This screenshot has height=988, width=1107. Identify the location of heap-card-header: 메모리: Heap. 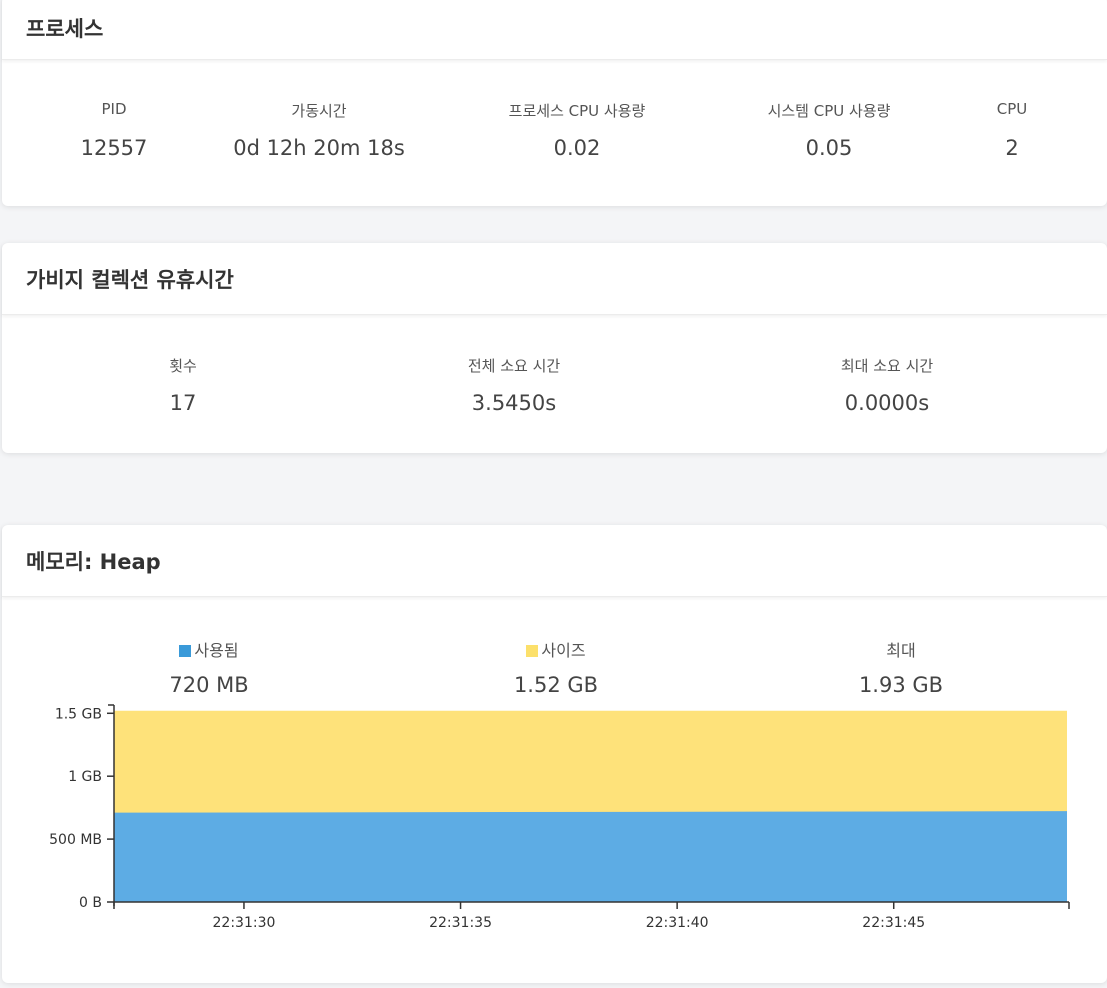
(554, 561).